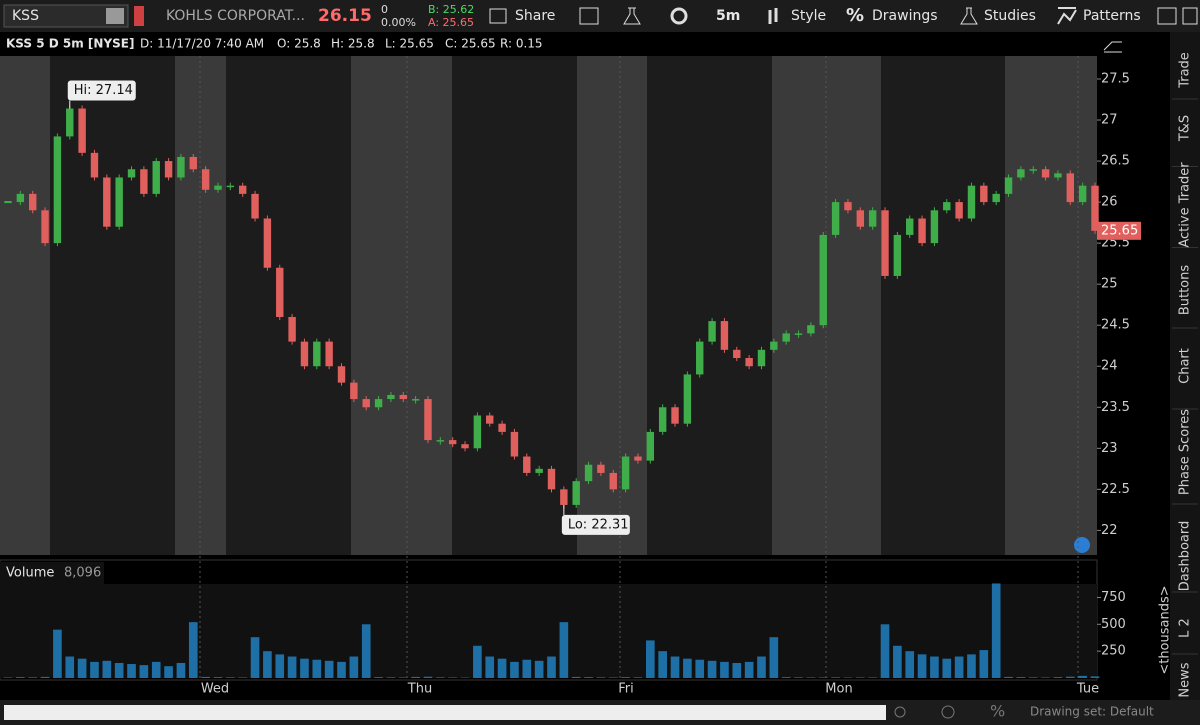 This screenshot has width=1200, height=725. I want to click on x-tick-label: Thu, so click(419, 689).